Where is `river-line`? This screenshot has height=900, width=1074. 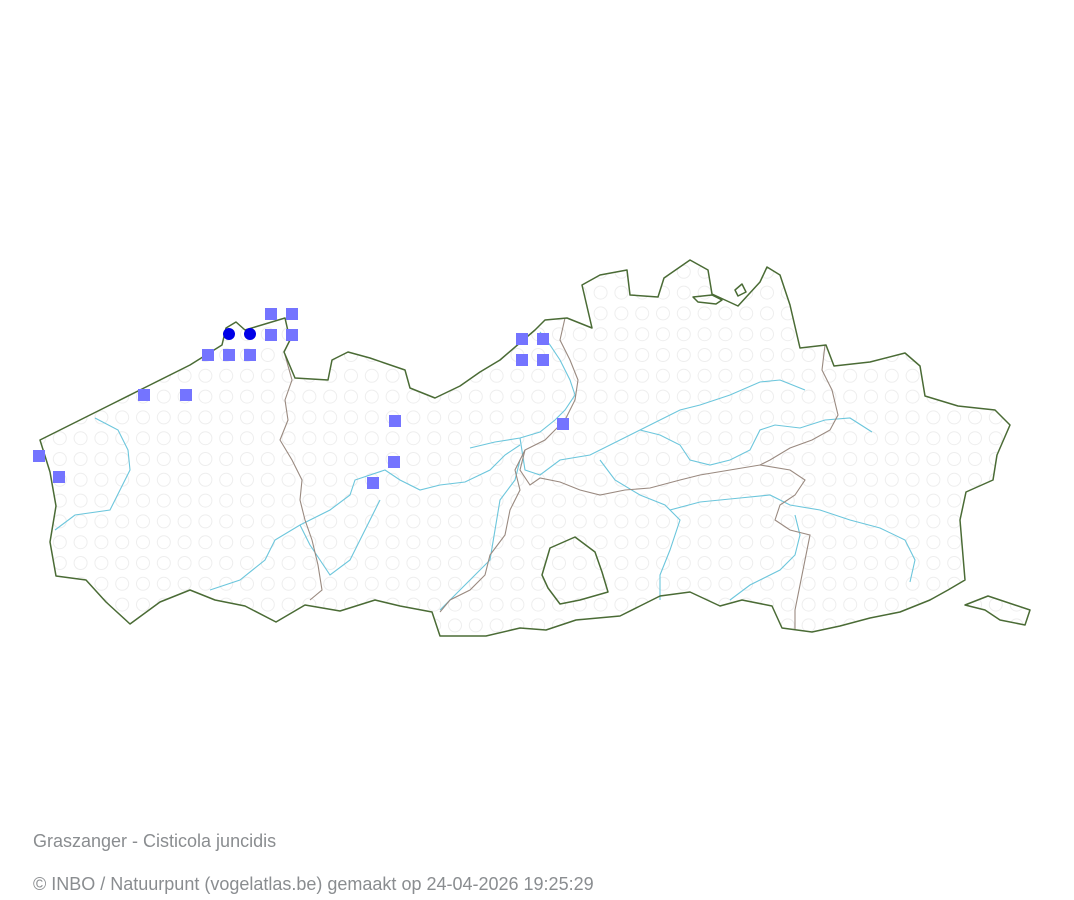 river-line is located at coordinates (640, 529).